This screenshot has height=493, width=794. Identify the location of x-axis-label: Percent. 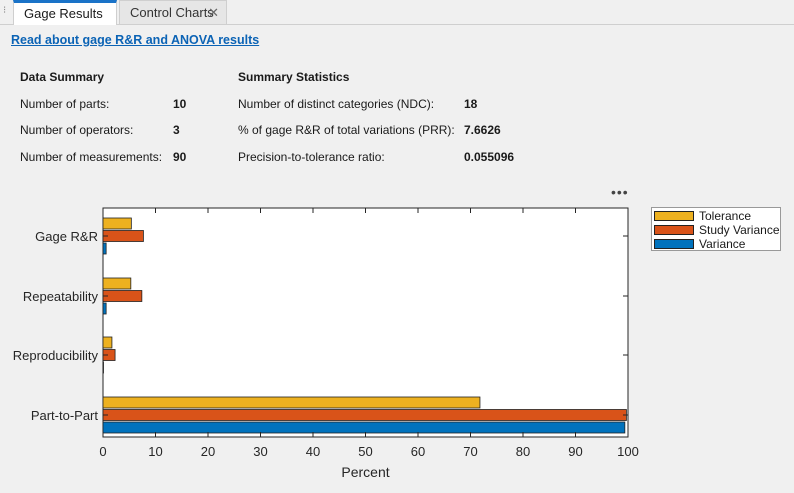
(365, 472).